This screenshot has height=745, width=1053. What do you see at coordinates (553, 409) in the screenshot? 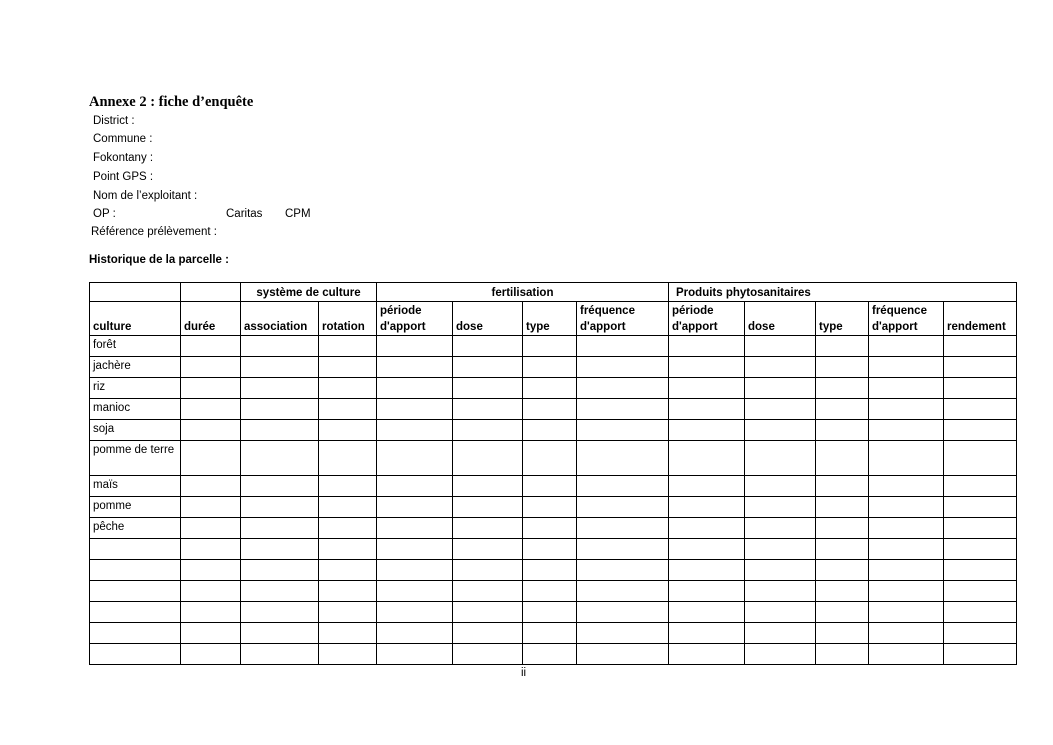
I see `table-row: manioc` at bounding box center [553, 409].